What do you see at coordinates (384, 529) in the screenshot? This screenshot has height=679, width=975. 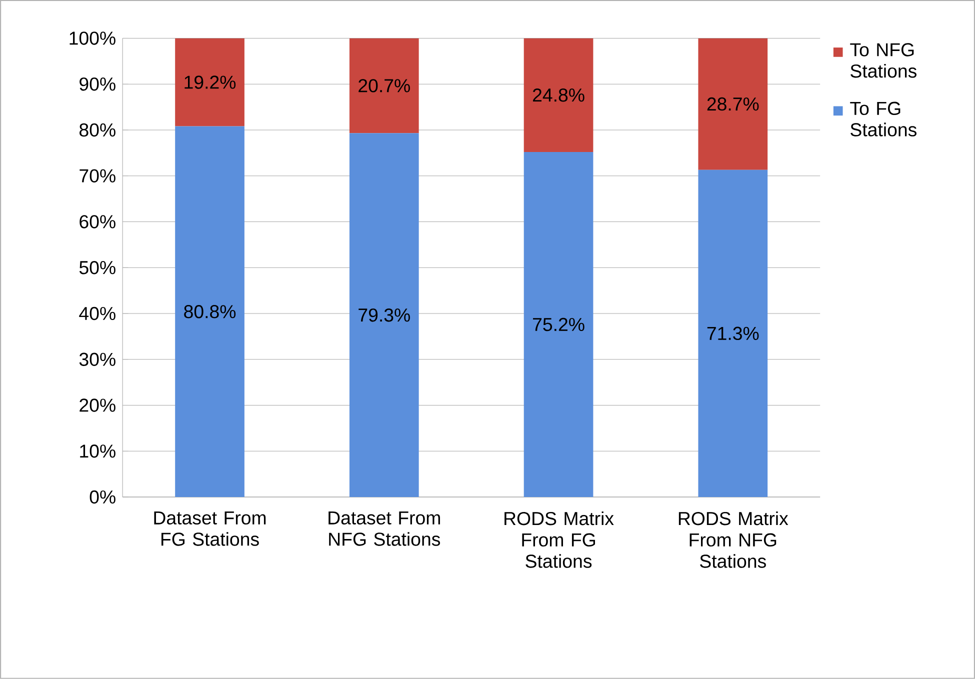 I see `x-tick-label: Dataset From NFG Stations` at bounding box center [384, 529].